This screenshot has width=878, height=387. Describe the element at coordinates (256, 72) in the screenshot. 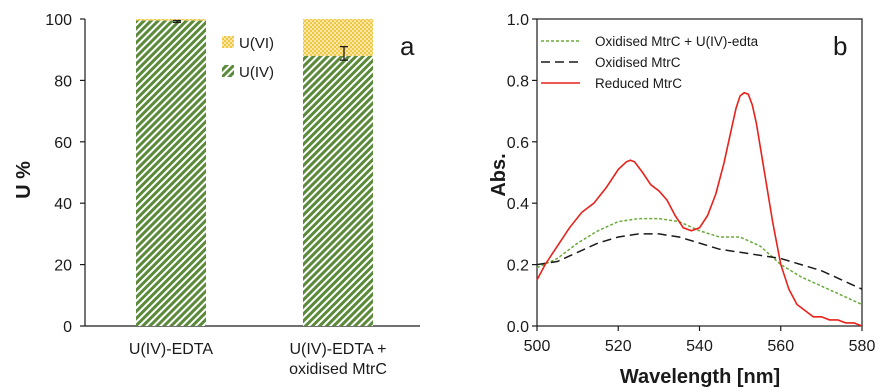

I see `panel-a-legend-label: U(IV)` at that location.